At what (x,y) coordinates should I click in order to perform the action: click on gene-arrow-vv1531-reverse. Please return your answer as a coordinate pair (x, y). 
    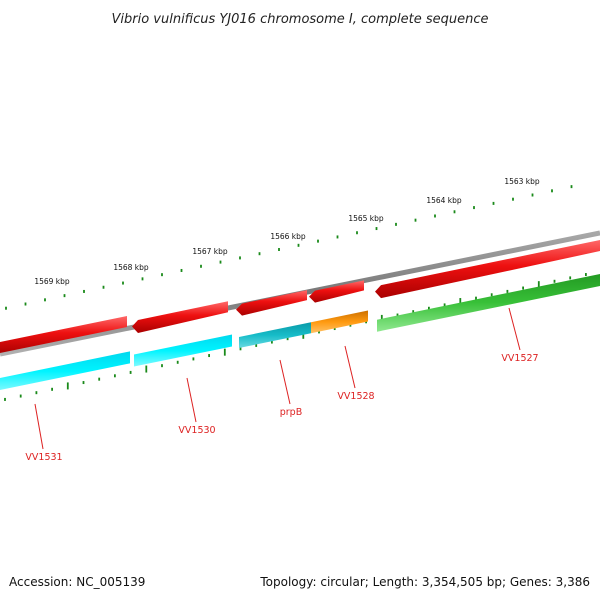
    Looking at the image, I should click on (65, 370).